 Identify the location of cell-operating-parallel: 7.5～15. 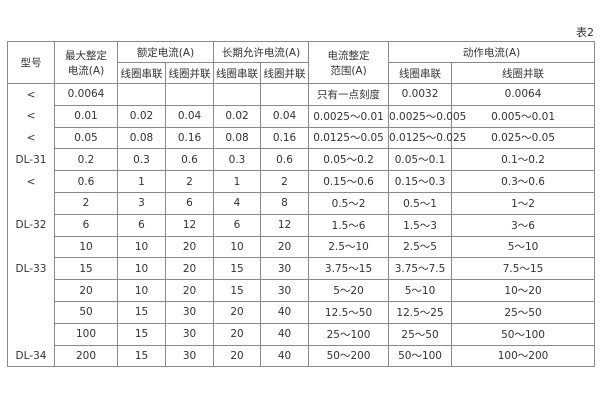
(523, 269).